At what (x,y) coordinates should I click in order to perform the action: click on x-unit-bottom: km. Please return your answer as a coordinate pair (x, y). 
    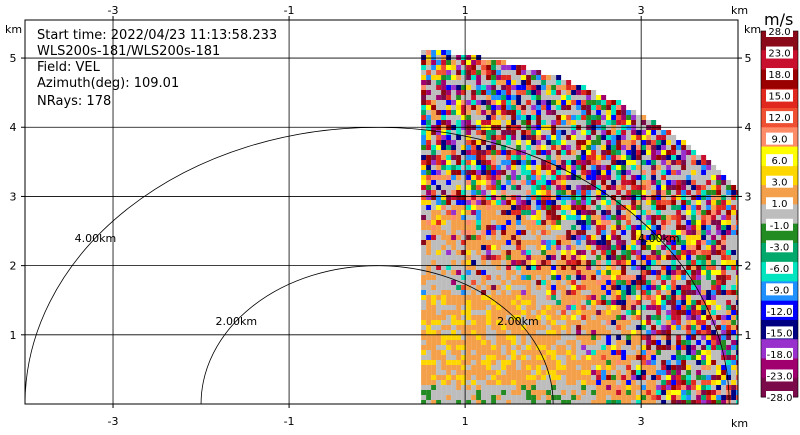
    Looking at the image, I should click on (739, 423).